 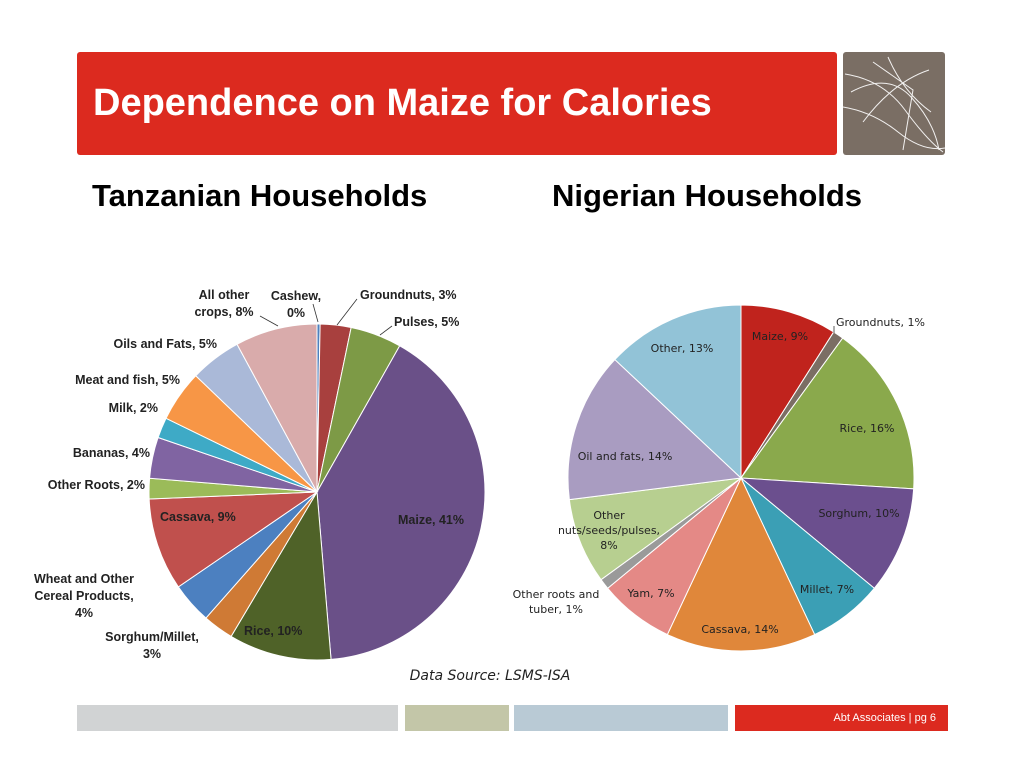 What do you see at coordinates (884, 718) in the screenshot?
I see `footer-text: Abt Associates | pg 6` at bounding box center [884, 718].